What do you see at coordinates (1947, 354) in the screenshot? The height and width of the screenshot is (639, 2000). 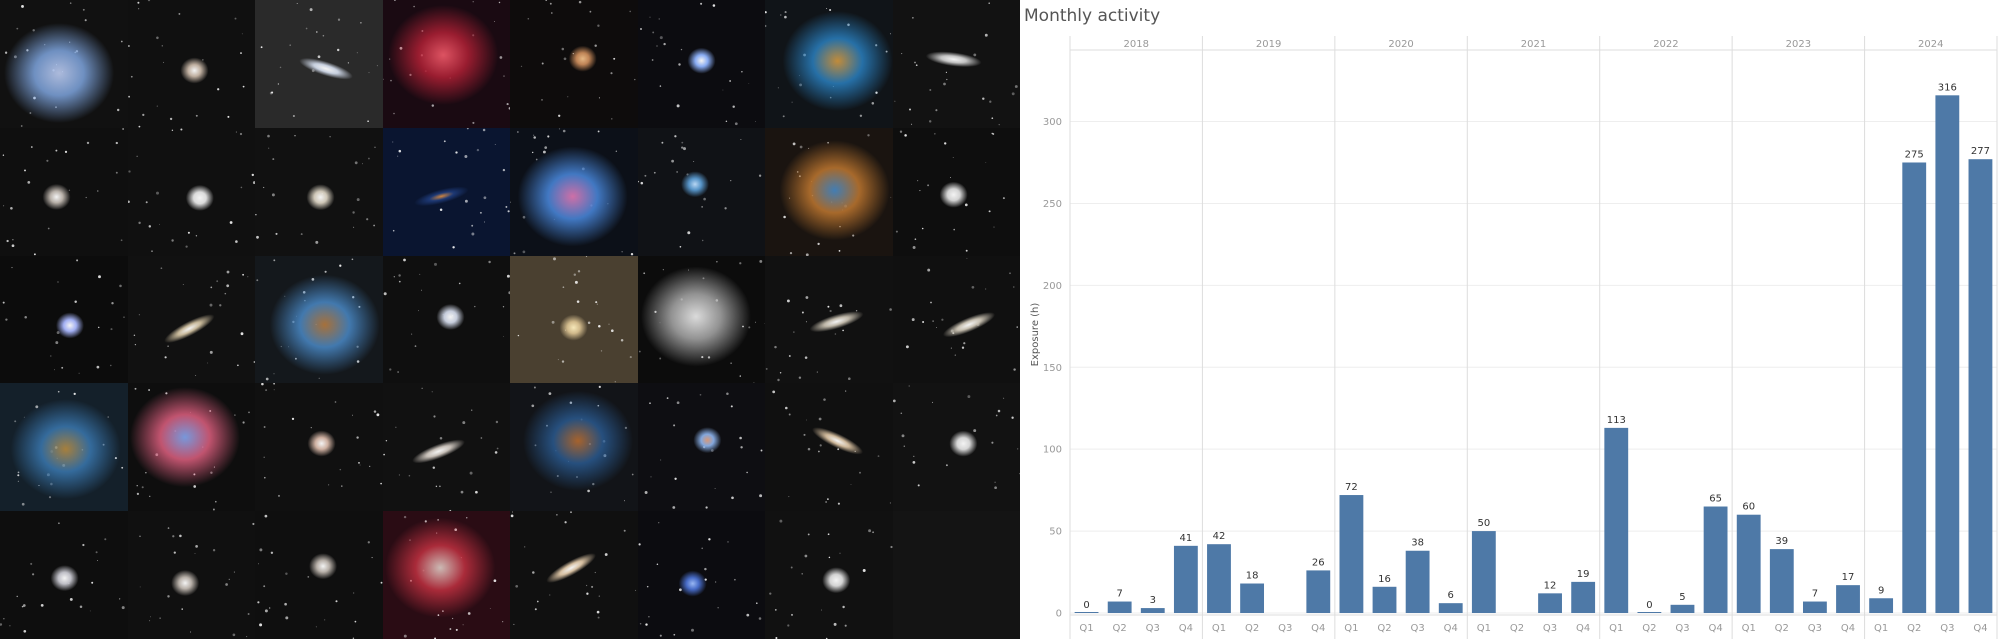 I see `bar-2024-Q3` at bounding box center [1947, 354].